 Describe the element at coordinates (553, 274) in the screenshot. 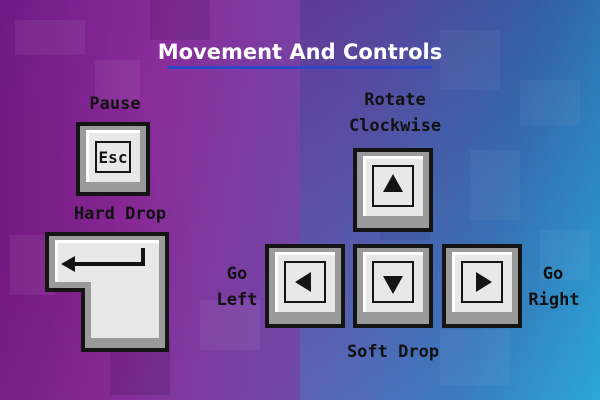

I see `go-right-label-line1: Go` at that location.